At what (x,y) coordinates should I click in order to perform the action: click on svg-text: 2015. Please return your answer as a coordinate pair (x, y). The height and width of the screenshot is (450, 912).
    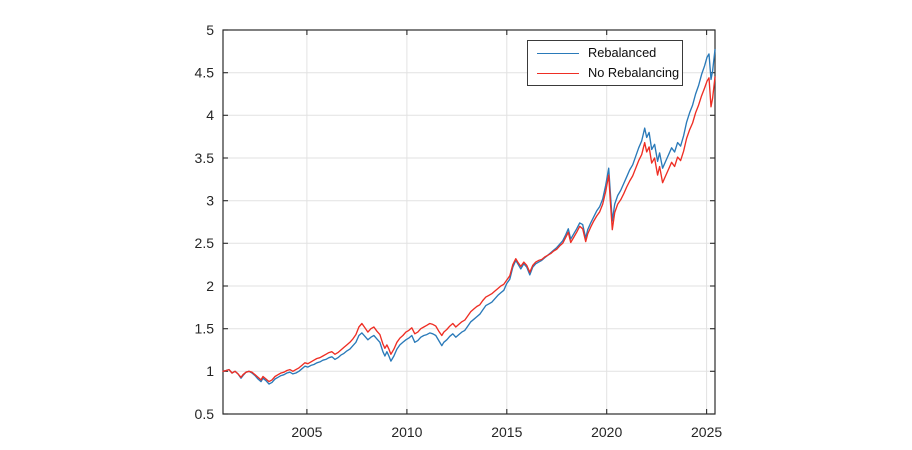
    Looking at the image, I should click on (506, 432).